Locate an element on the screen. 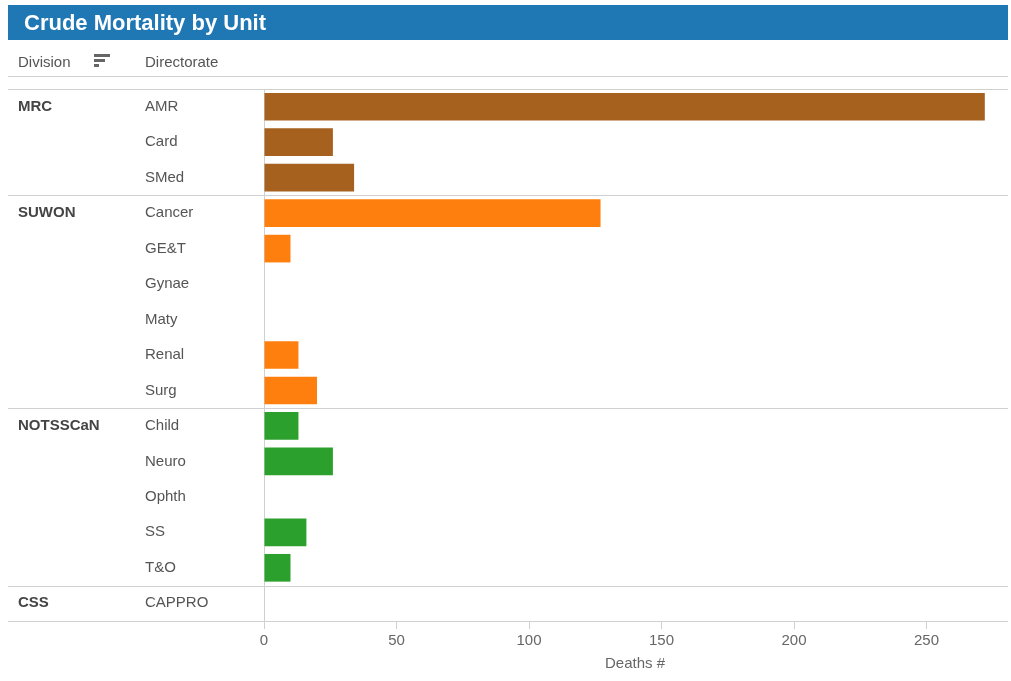  x-tick-label: 0 is located at coordinates (264, 640).